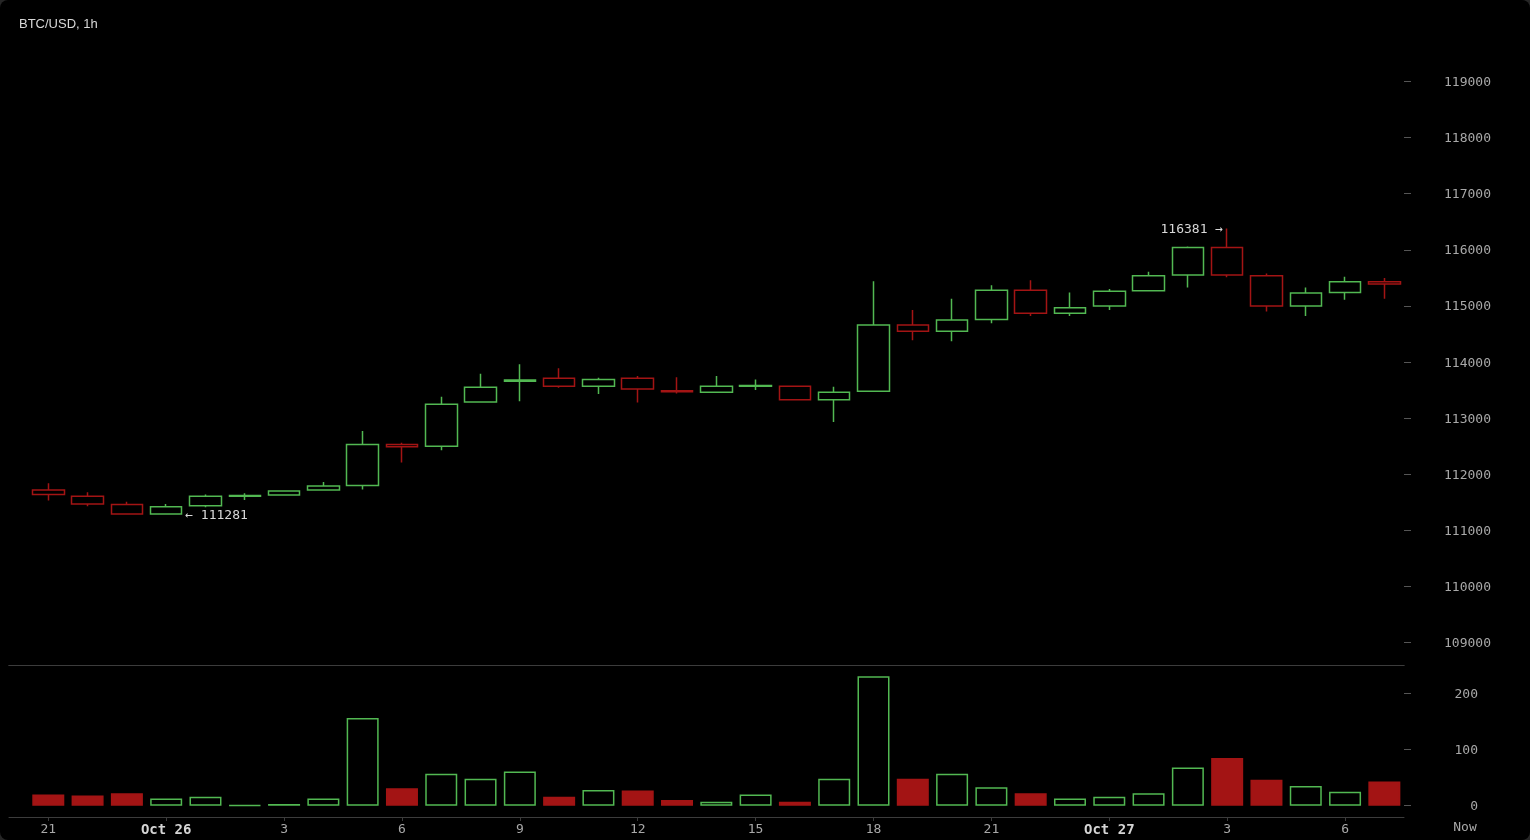 The image size is (1530, 840). Describe the element at coordinates (166, 829) in the screenshot. I see `x-tick-label: Oct 26` at that location.